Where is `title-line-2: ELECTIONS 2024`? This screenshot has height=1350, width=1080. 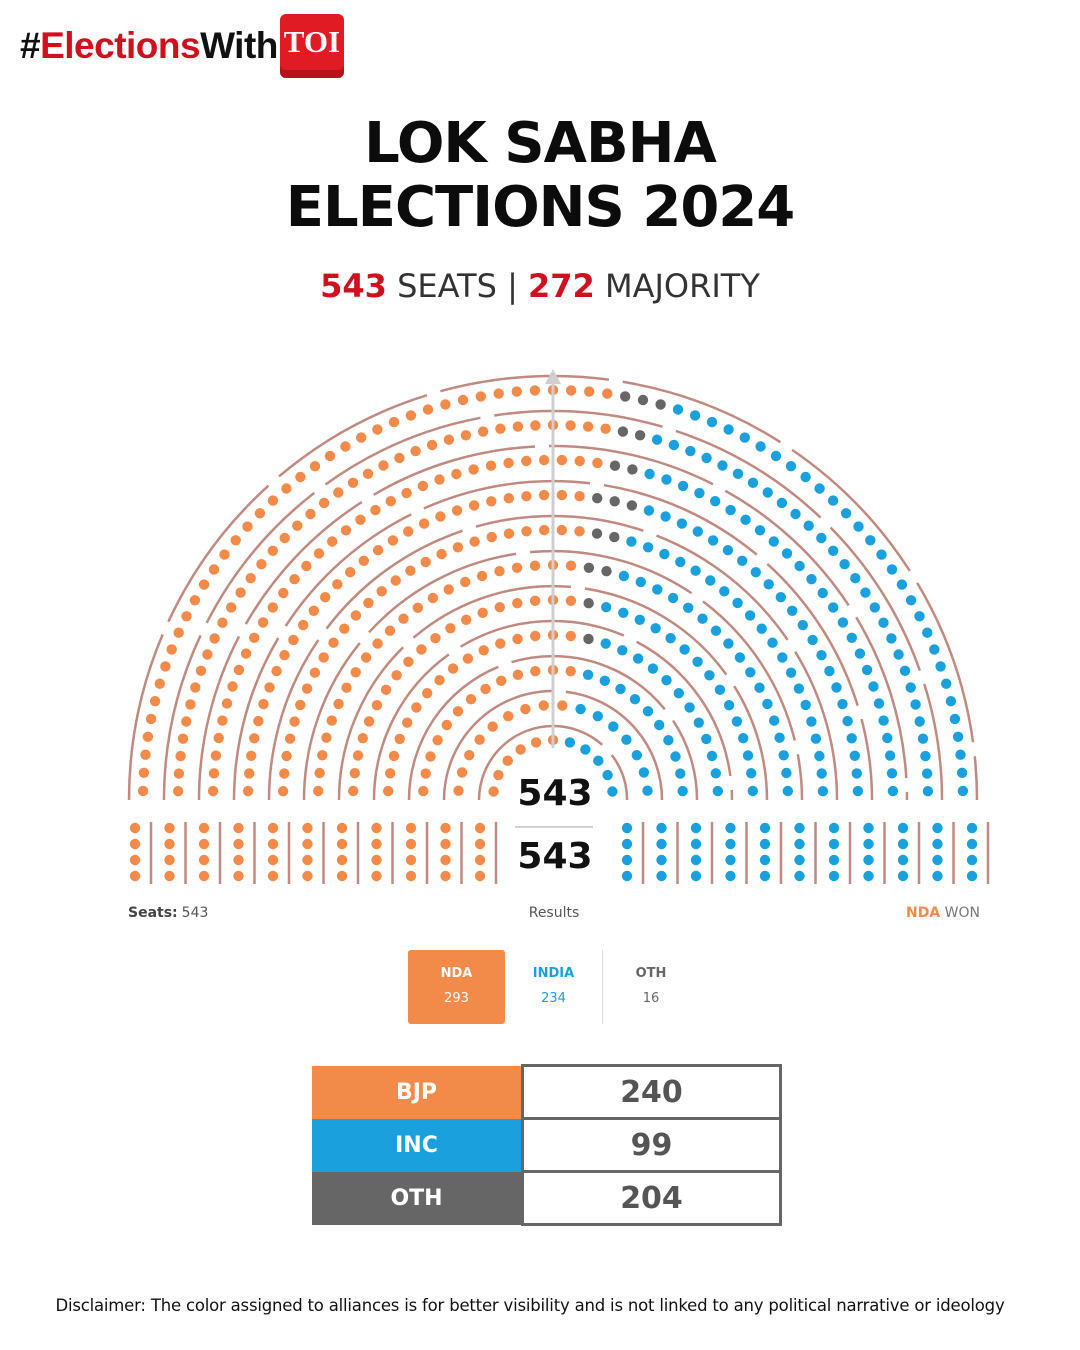
title-line-2: ELECTIONS 2024 is located at coordinates (540, 207).